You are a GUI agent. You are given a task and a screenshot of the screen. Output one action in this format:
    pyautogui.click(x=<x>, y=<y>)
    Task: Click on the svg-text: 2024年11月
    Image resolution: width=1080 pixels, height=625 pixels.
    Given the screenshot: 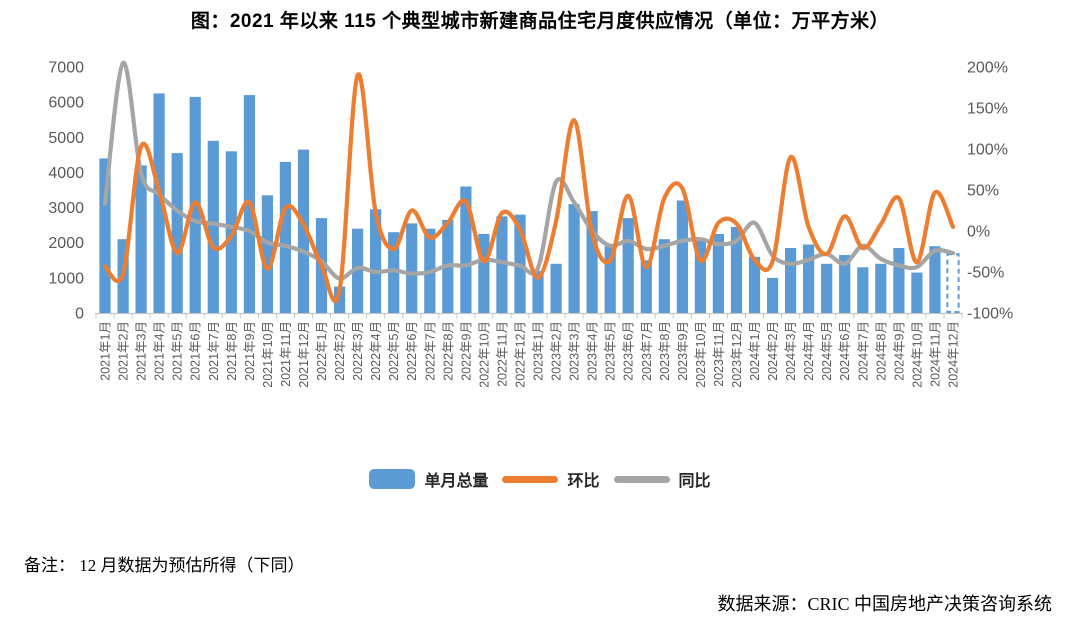 What is the action you would take?
    pyautogui.click(x=935, y=354)
    